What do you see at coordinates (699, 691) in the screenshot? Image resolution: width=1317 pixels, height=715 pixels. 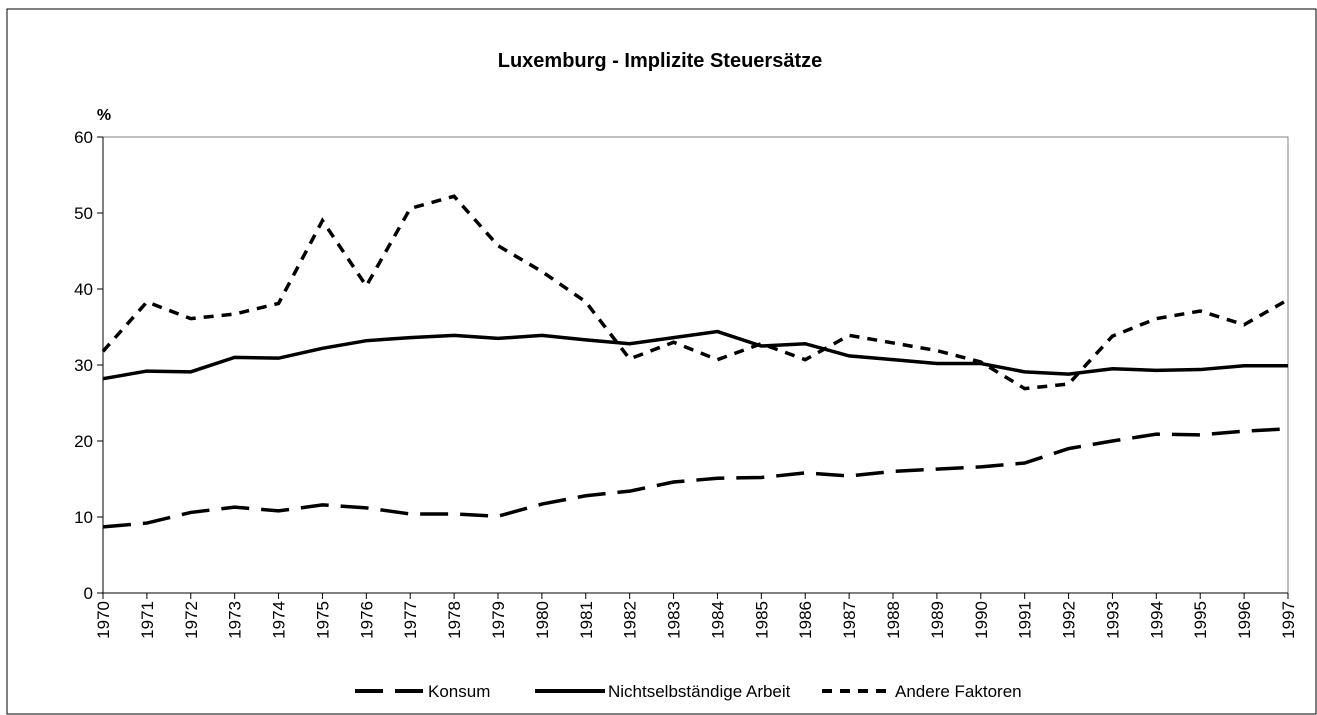 I see `legend-label: Nichtselbständige Arbeit` at bounding box center [699, 691].